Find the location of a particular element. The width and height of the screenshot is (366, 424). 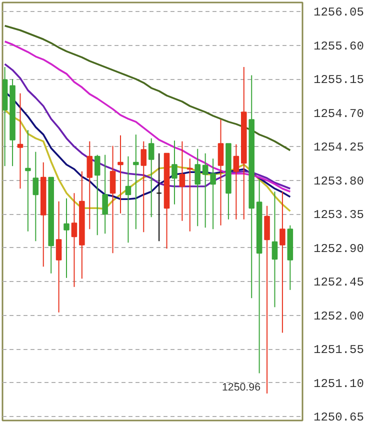

y-tick-label: 1250.65 is located at coordinates (339, 417).